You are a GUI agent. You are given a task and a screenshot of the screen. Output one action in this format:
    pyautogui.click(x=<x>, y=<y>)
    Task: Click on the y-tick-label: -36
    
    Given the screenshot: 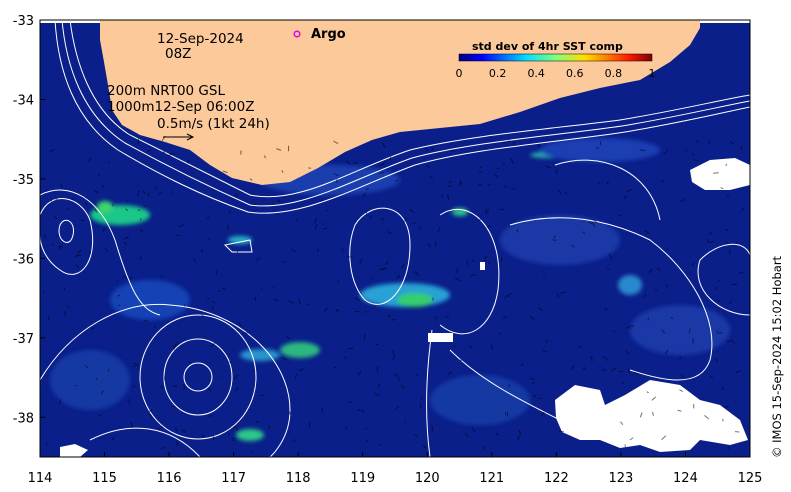 What is the action you would take?
    pyautogui.click(x=23, y=259)
    